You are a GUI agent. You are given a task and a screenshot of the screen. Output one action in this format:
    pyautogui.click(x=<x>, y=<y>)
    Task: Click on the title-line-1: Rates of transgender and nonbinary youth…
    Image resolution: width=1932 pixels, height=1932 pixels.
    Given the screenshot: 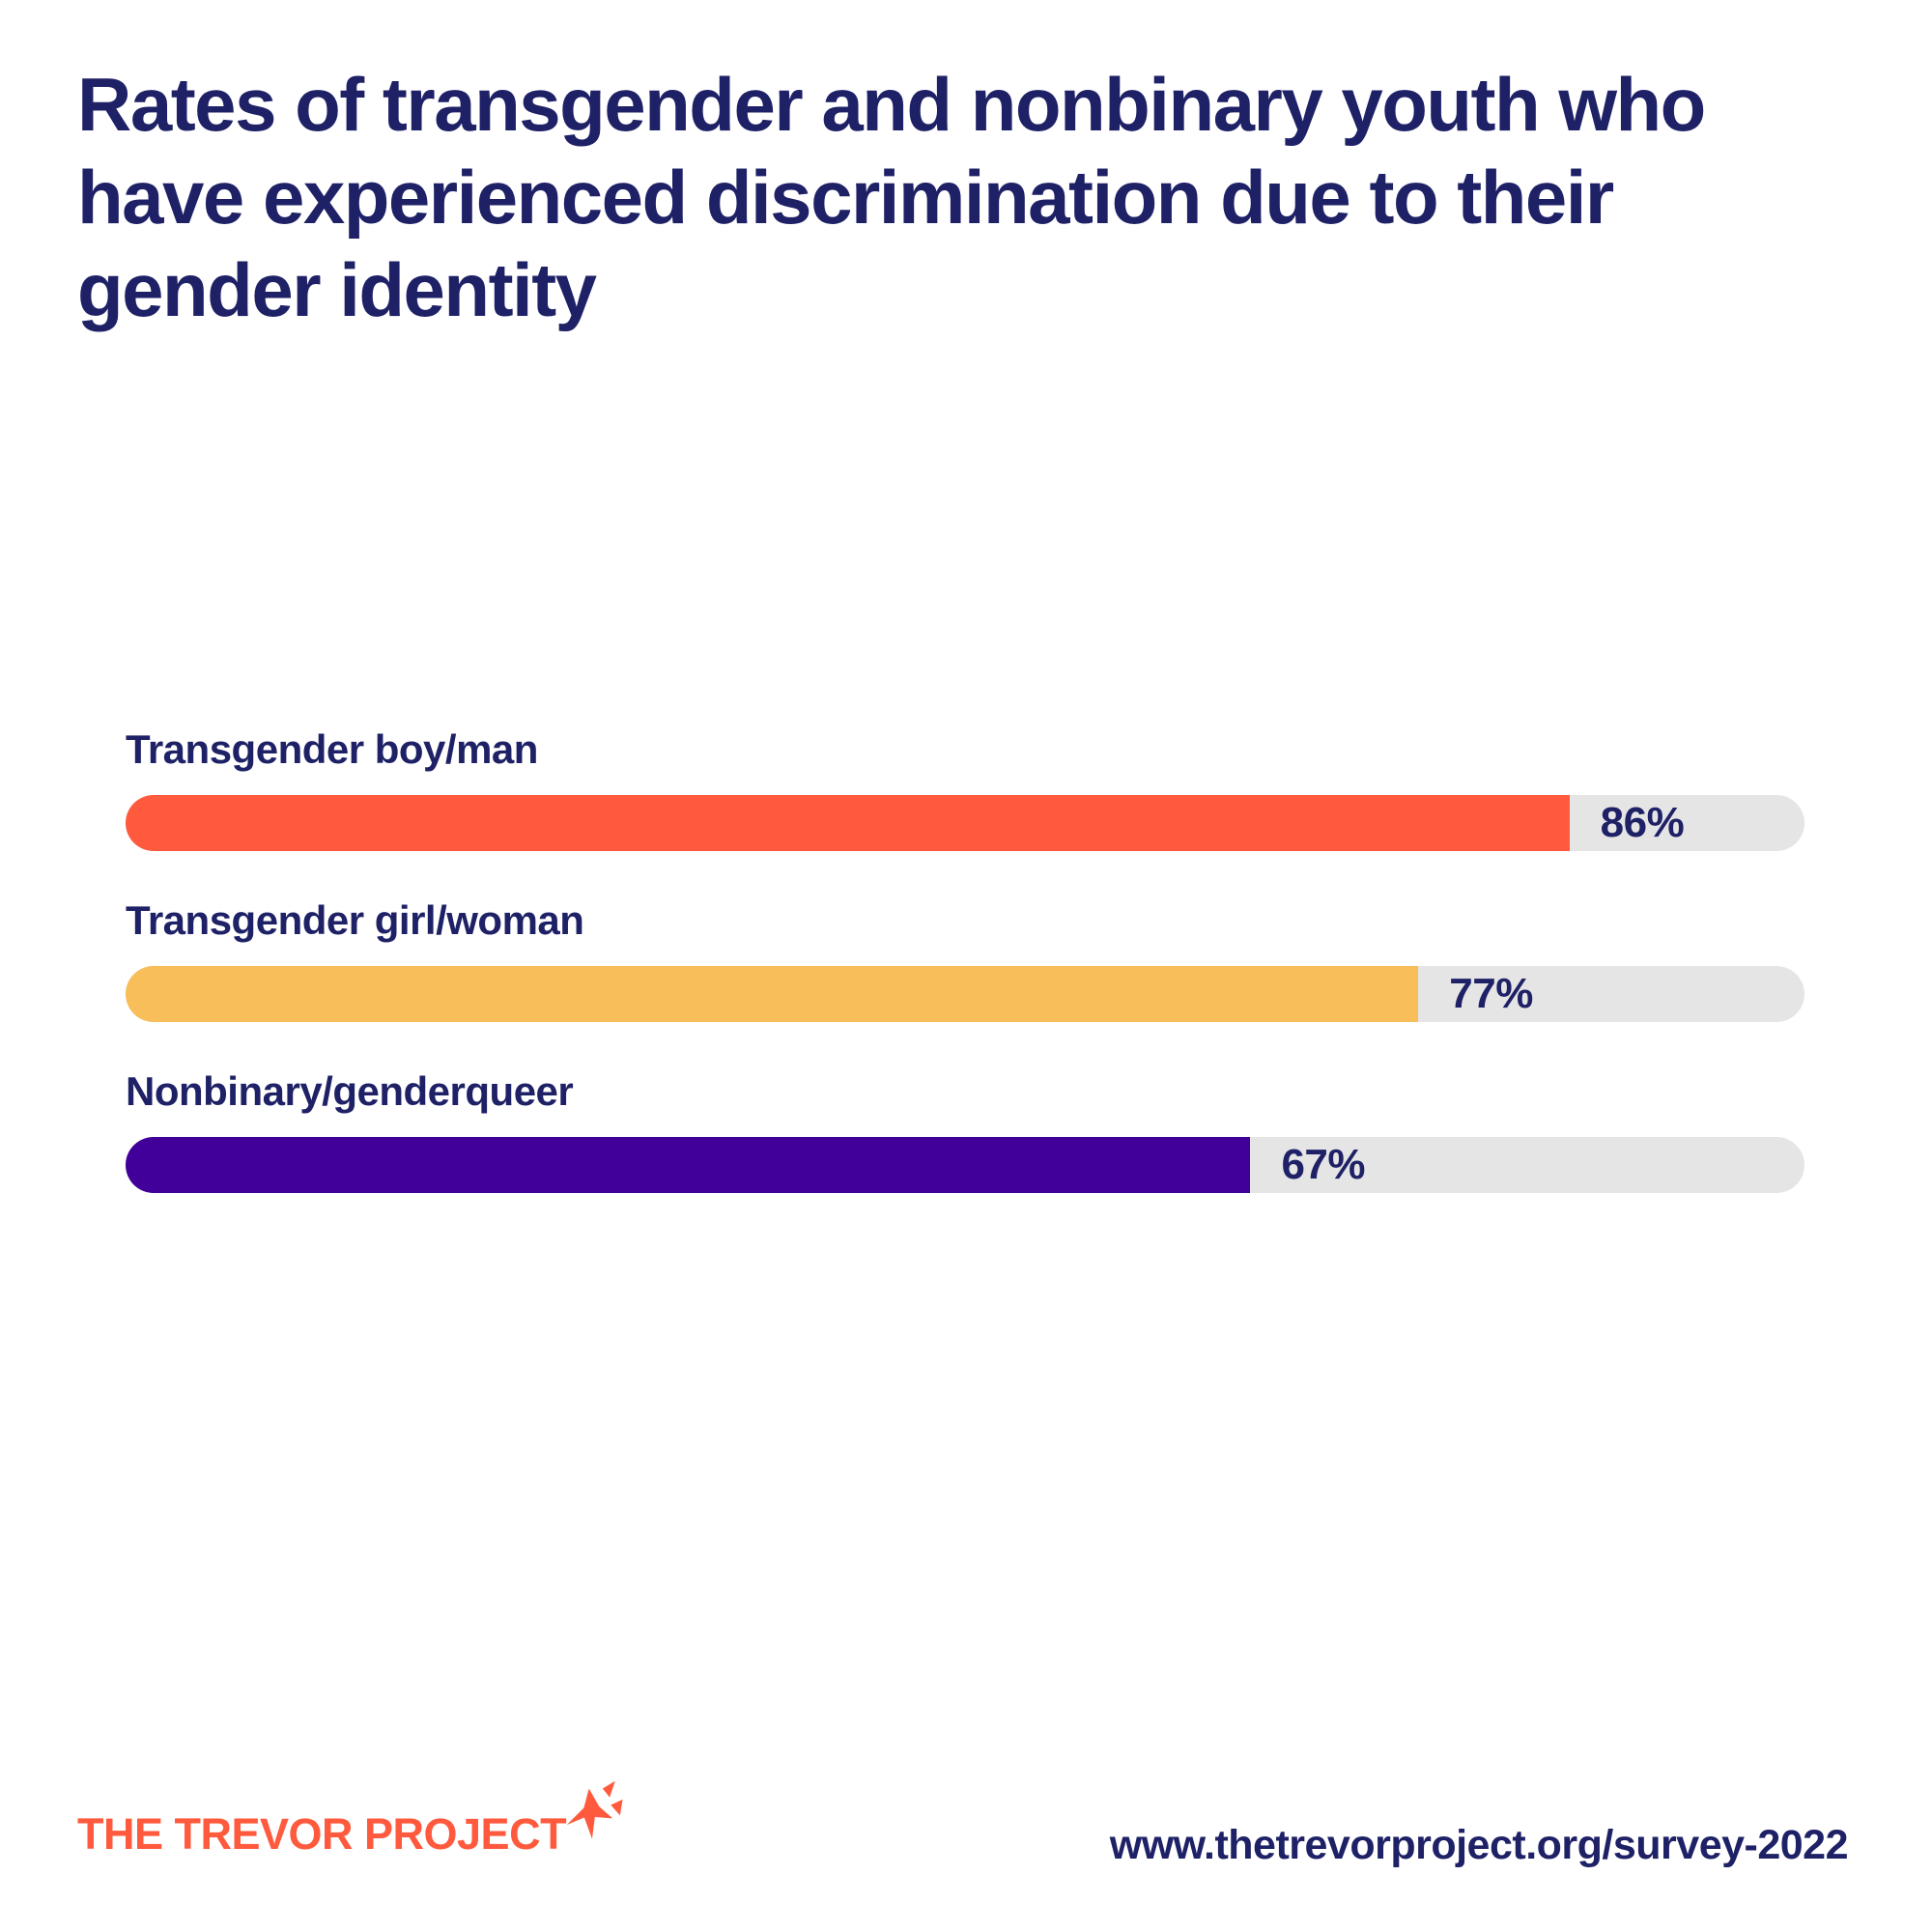 What is the action you would take?
    pyautogui.click(x=891, y=104)
    